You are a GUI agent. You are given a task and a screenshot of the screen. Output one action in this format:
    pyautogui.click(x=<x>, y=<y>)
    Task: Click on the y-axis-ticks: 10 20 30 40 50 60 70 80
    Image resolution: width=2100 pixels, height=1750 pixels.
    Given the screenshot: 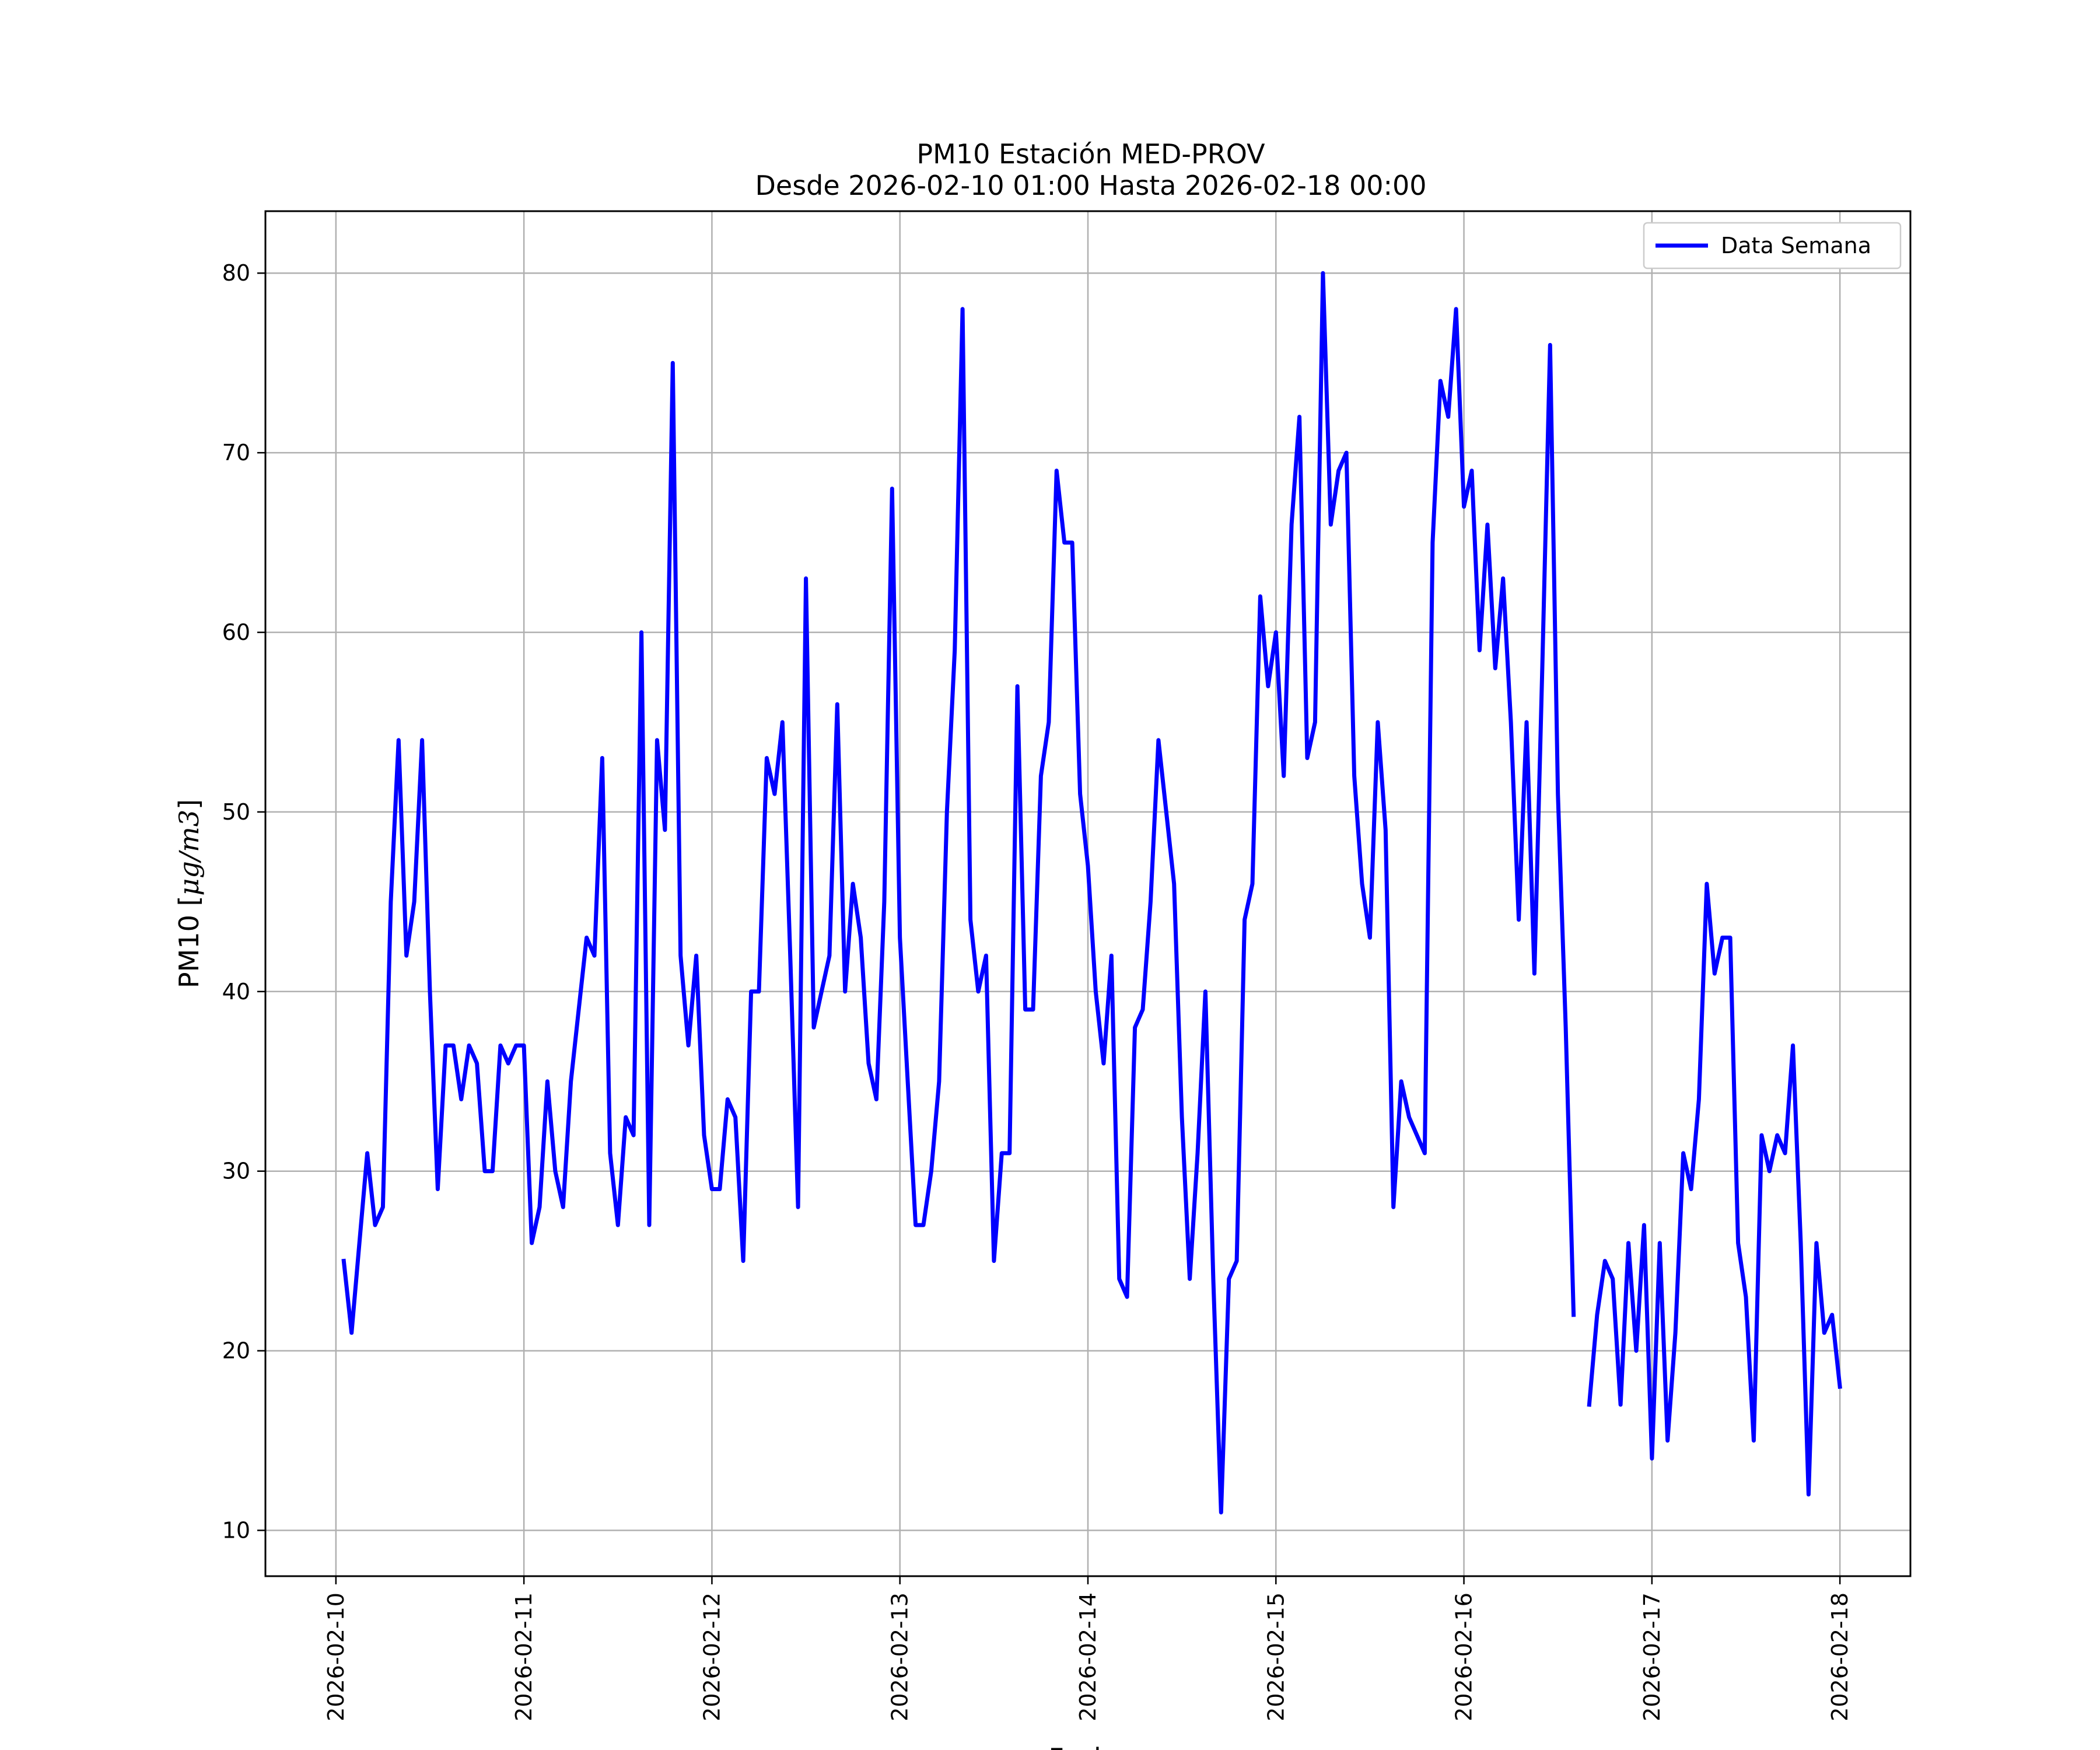 What is the action you would take?
    pyautogui.click(x=243, y=901)
    